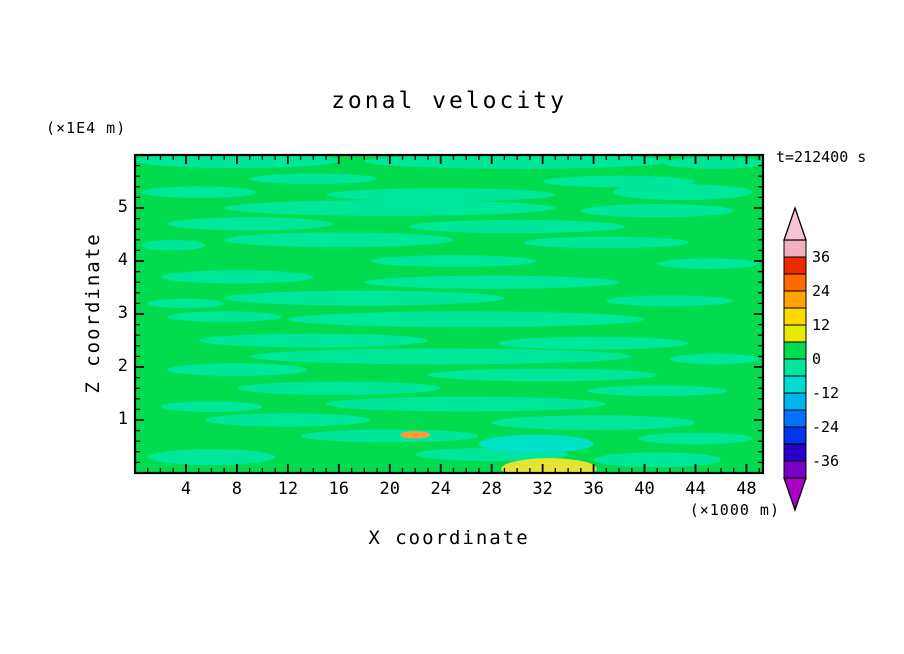 The height and width of the screenshot is (654, 904). I want to click on x-tick-label: 12, so click(288, 489).